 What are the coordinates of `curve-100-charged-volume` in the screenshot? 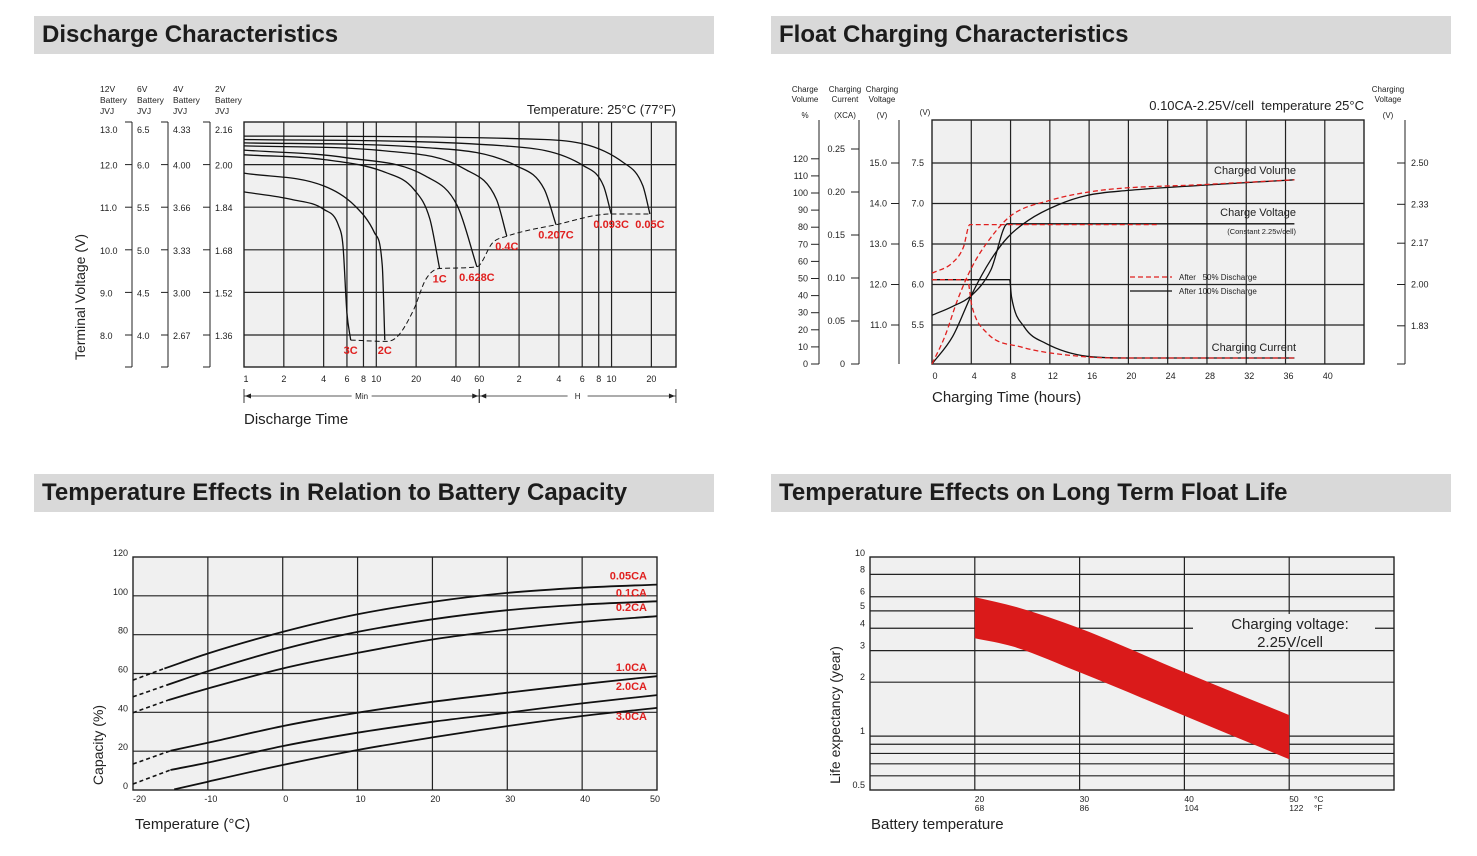 It's located at (1113, 272).